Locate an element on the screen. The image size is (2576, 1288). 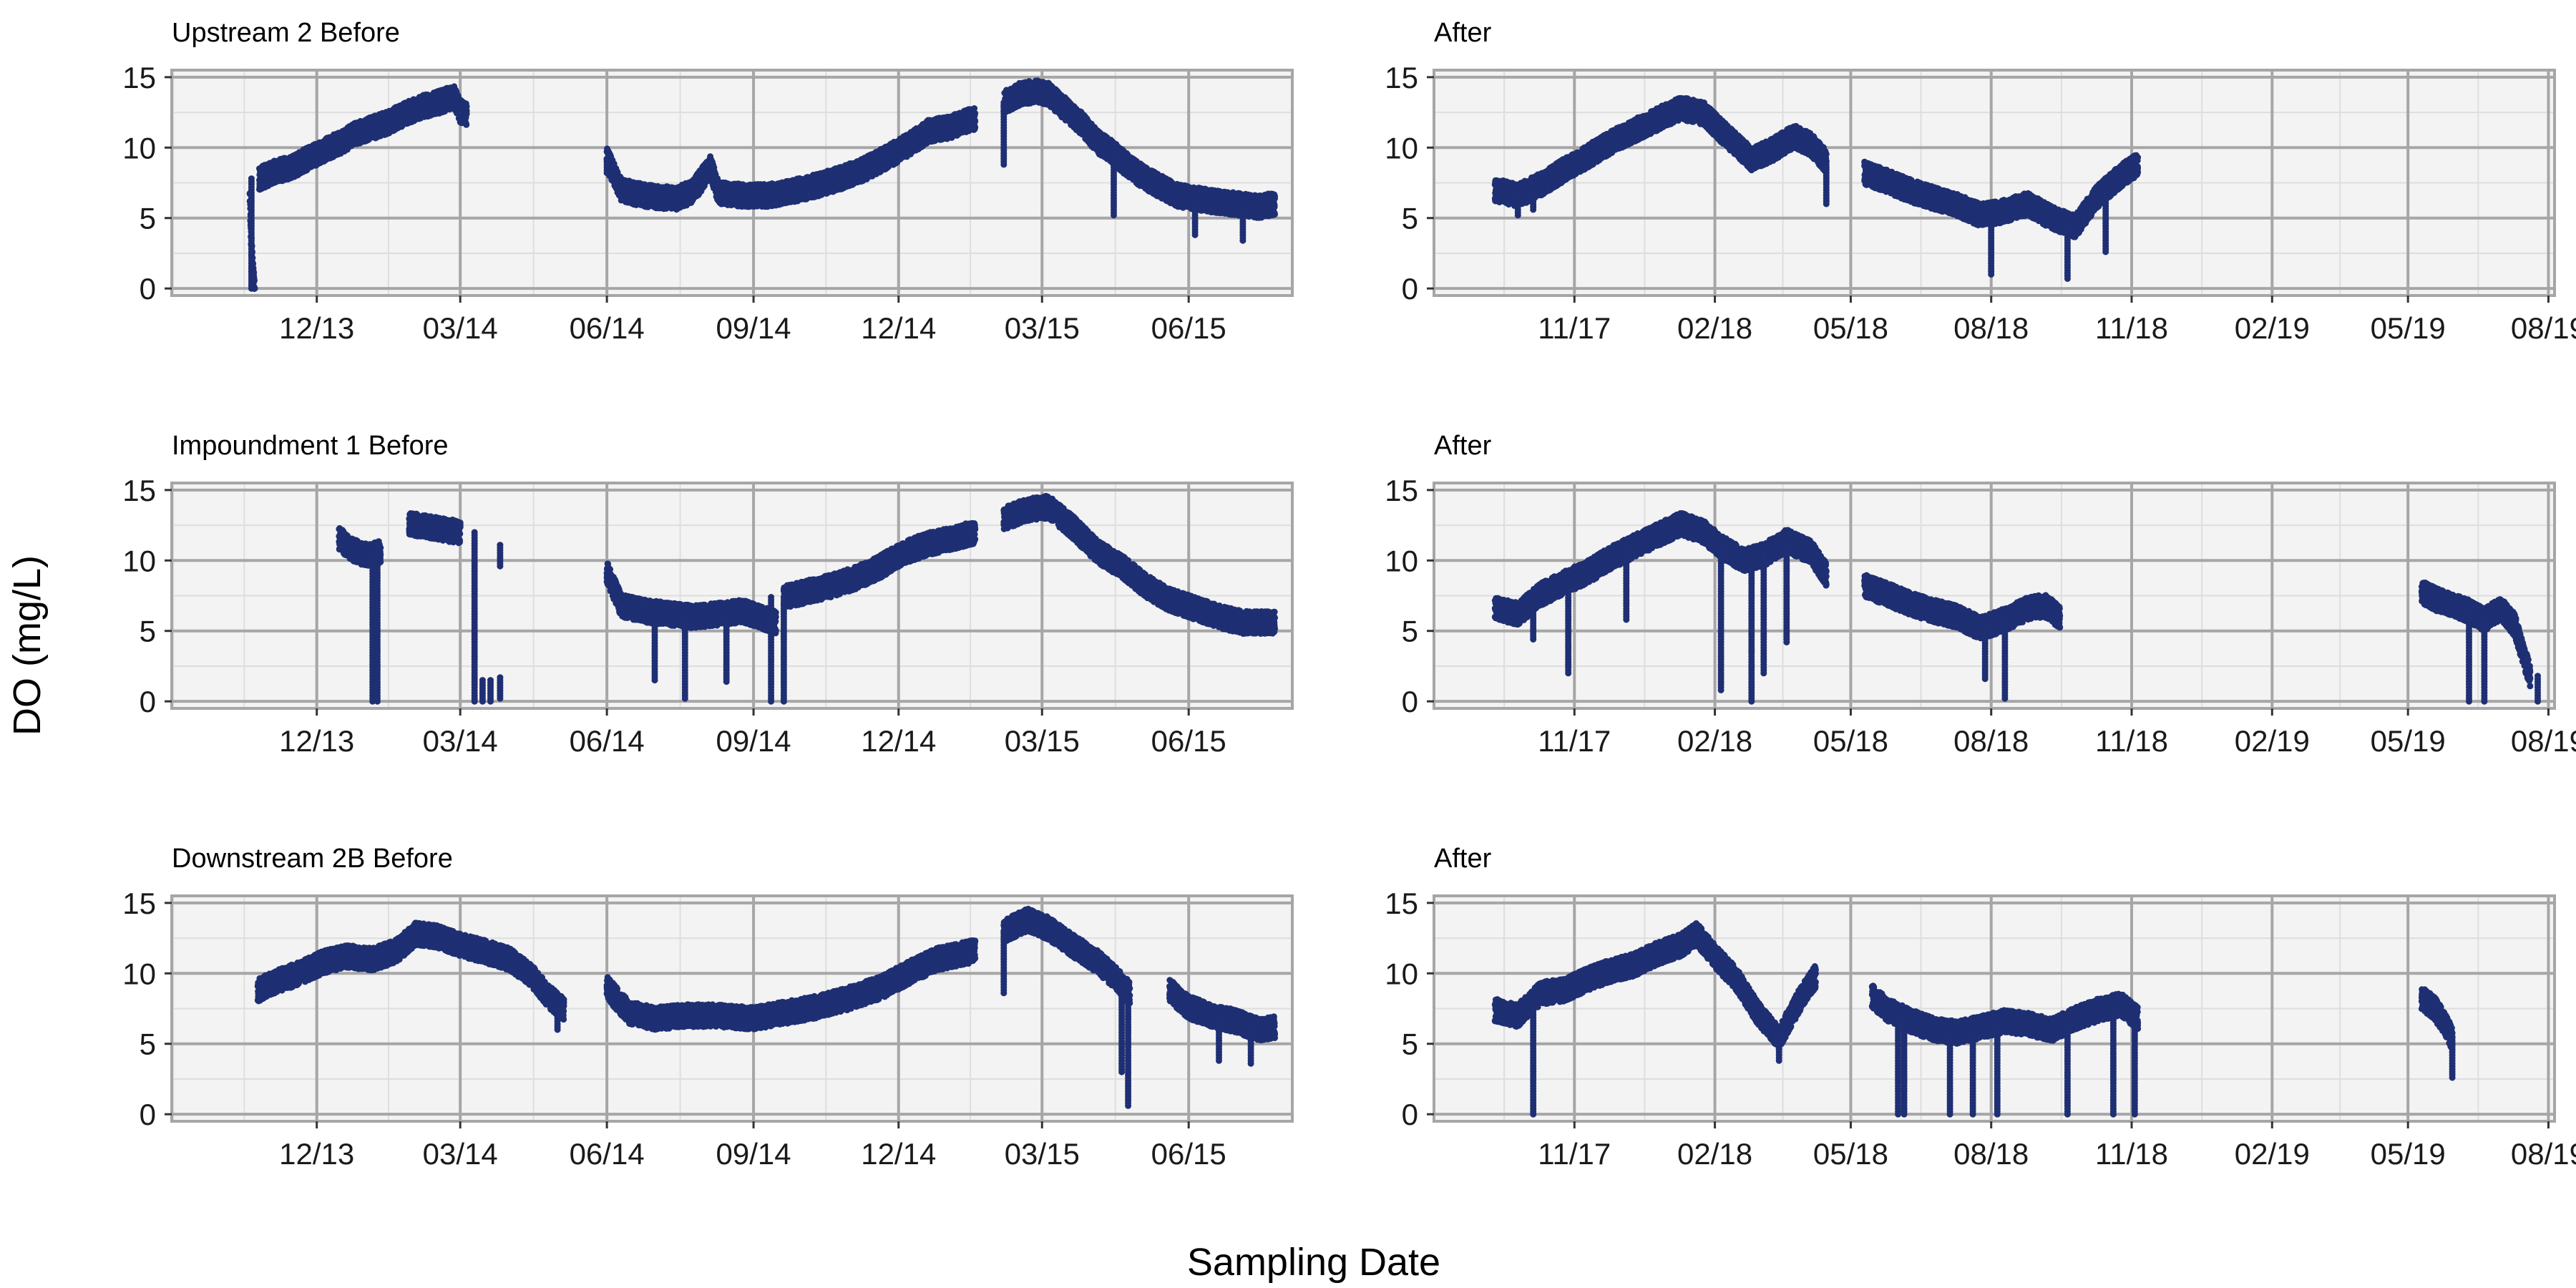
y-tick-label: 0 is located at coordinates (148, 289).